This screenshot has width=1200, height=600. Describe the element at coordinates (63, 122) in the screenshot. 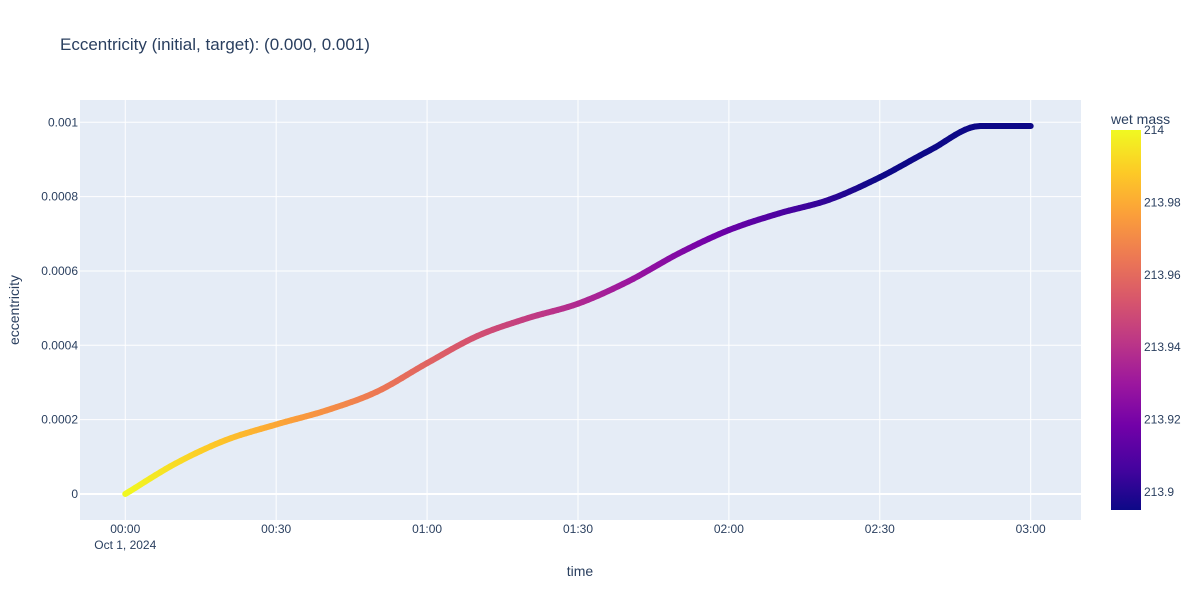

I see `y-tick-label: 0.001` at that location.